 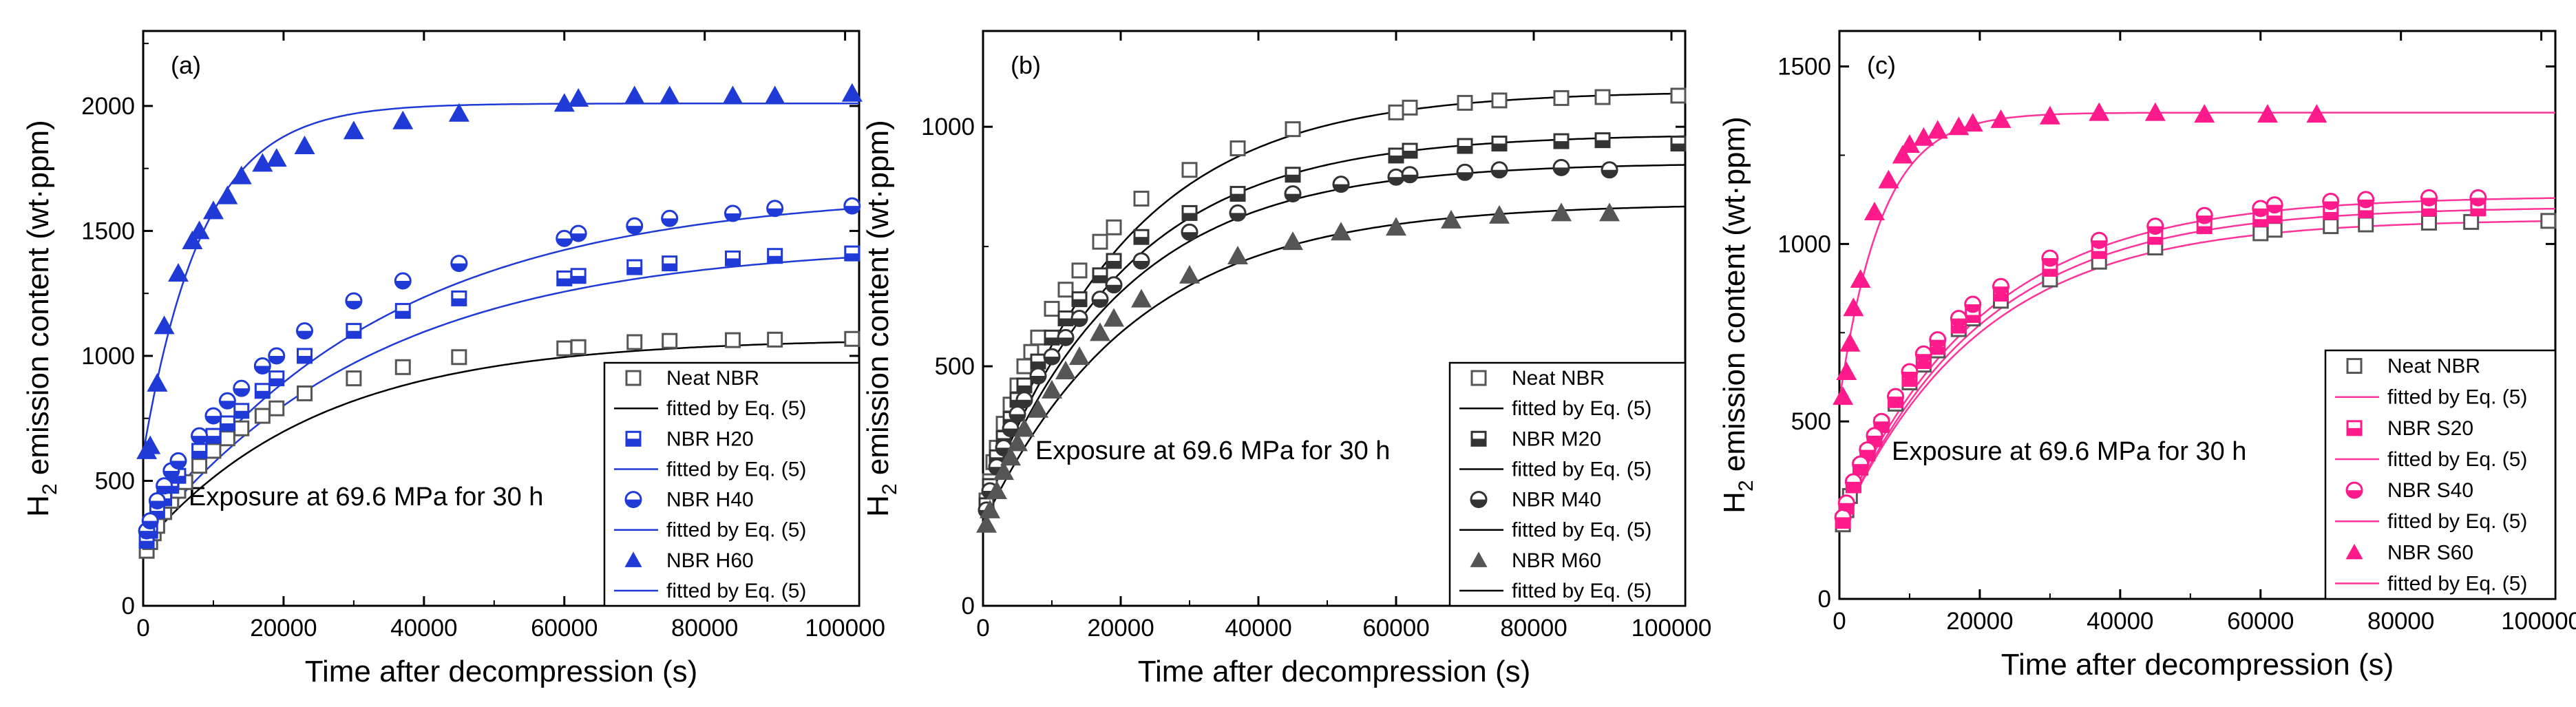 I want to click on panel-label: (b), so click(x=1026, y=65).